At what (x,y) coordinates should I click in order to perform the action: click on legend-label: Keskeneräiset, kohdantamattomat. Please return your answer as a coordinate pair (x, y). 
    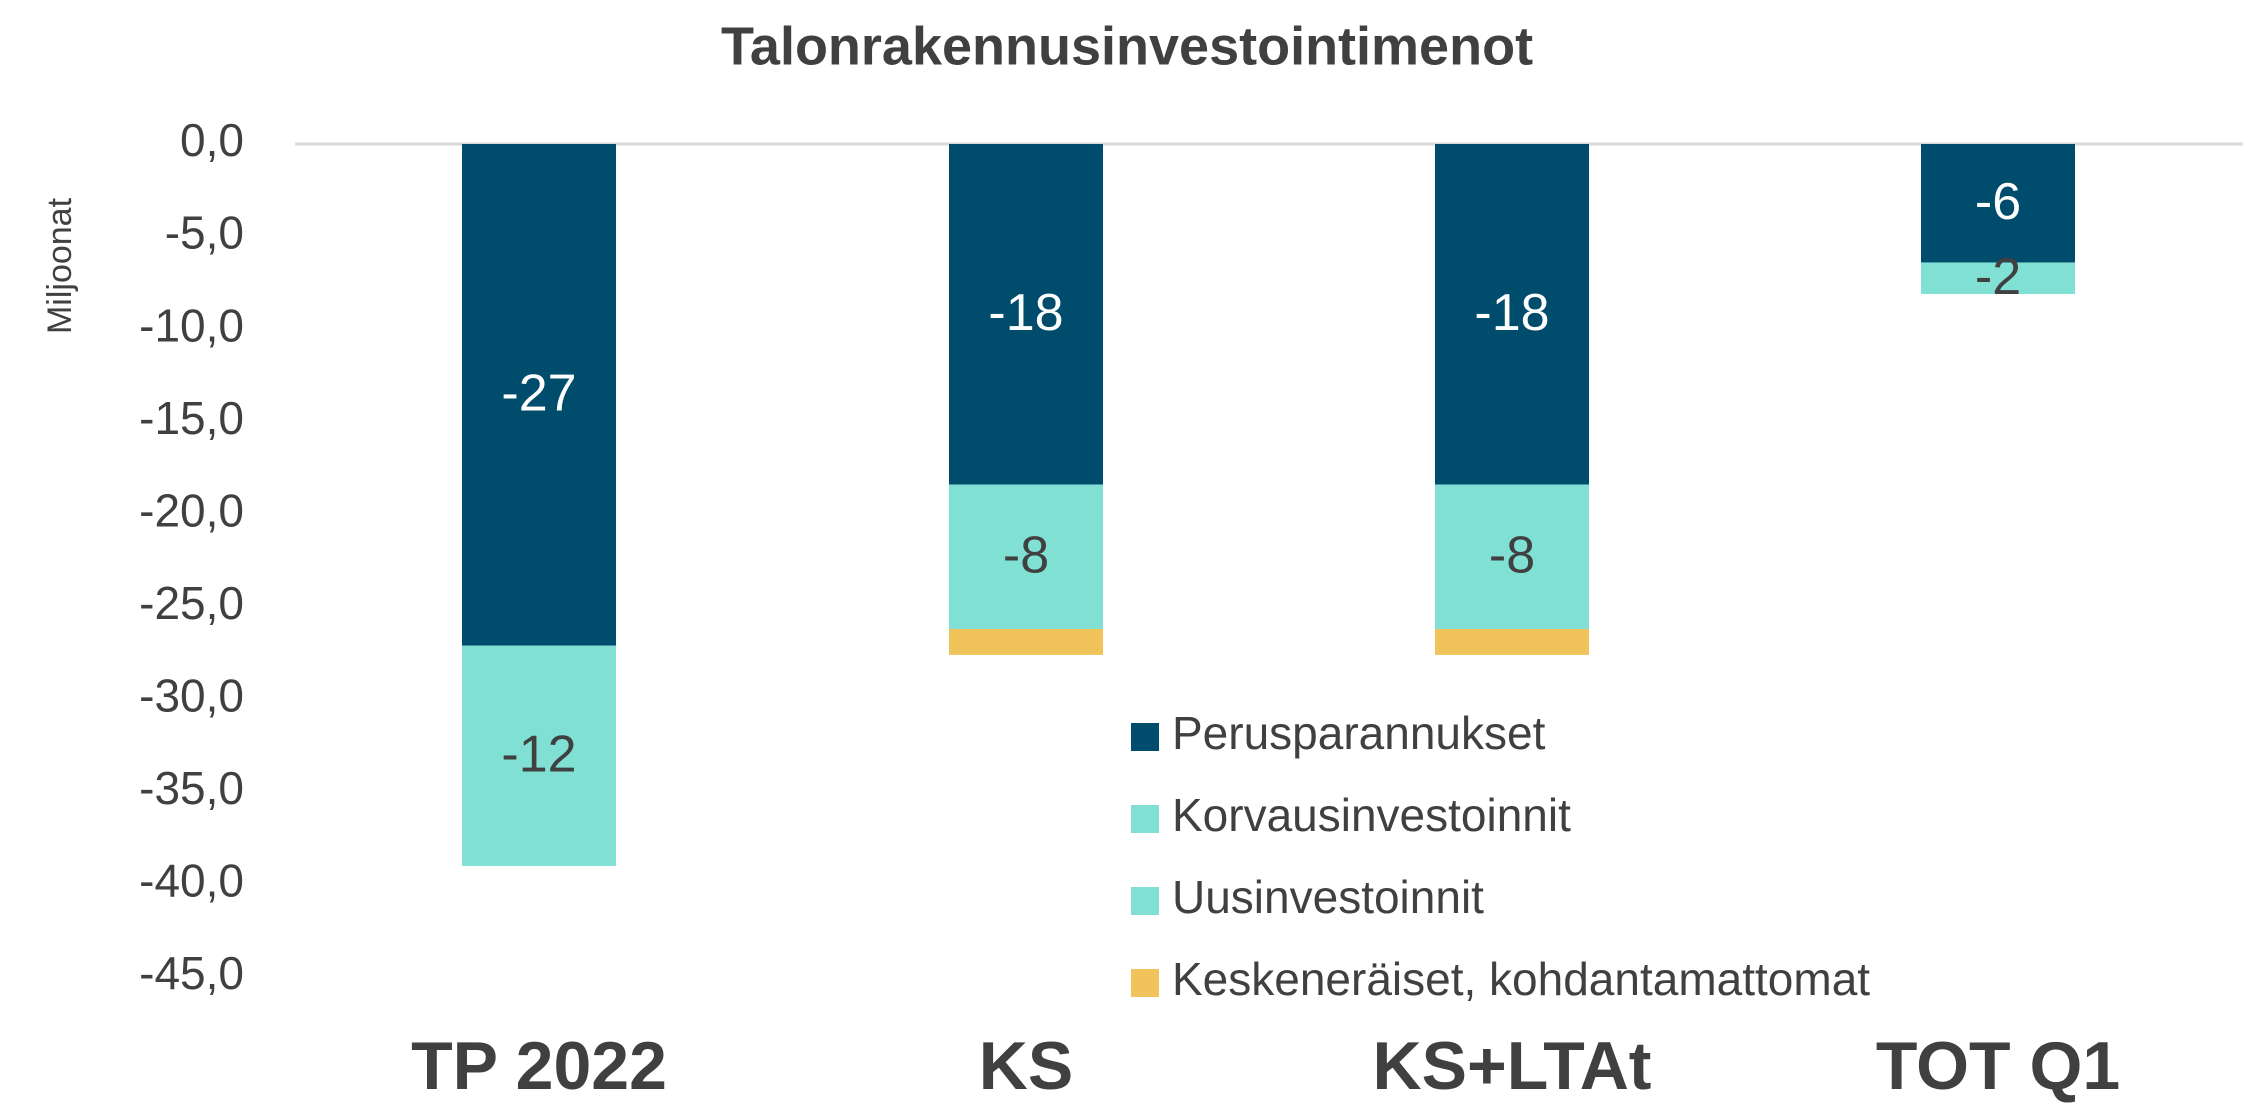
    Looking at the image, I should click on (1521, 979).